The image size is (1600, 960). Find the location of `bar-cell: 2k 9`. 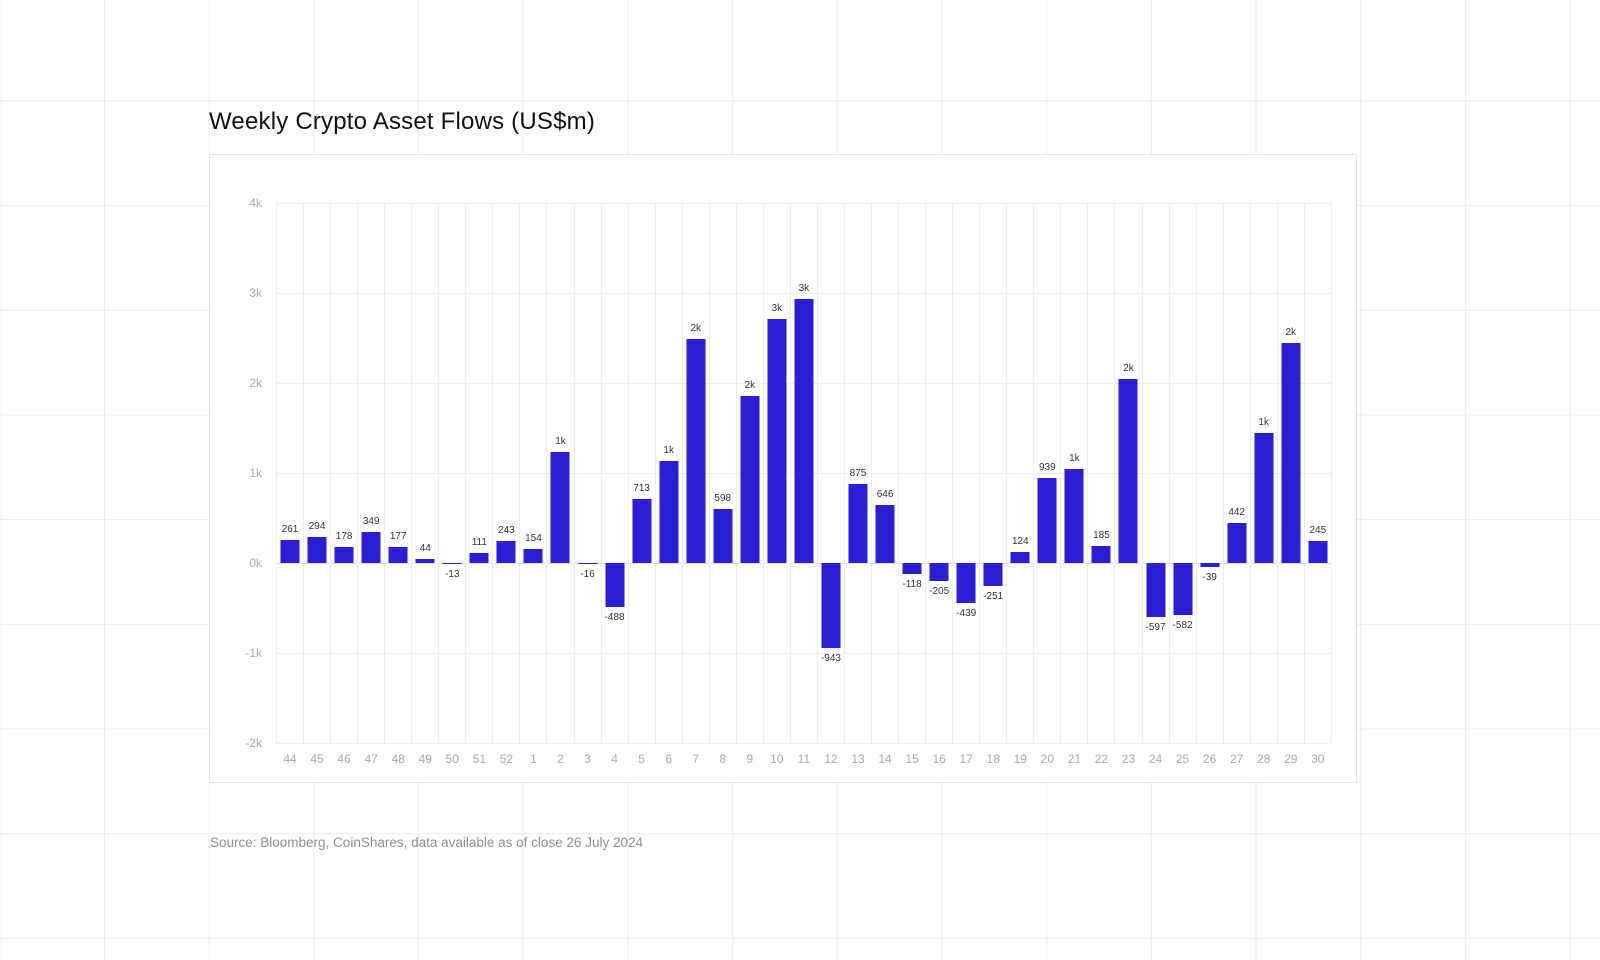

bar-cell: 2k 9 is located at coordinates (749, 484).